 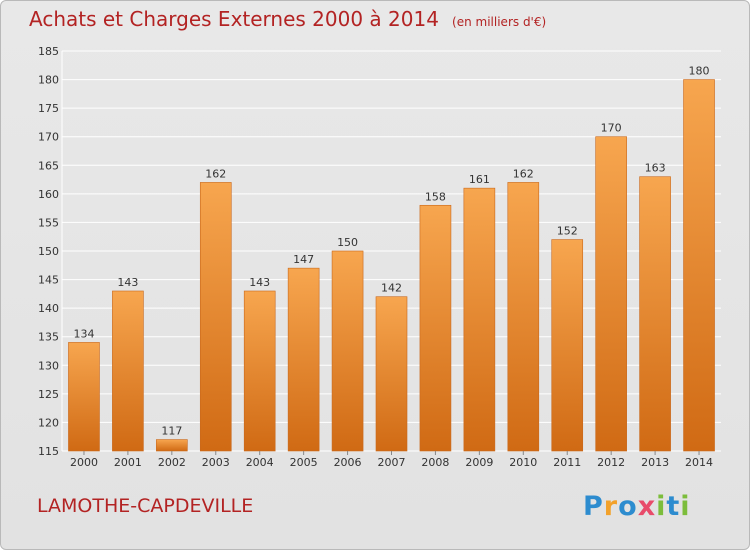 I want to click on x-tick-label: 2012, so click(x=611, y=462).